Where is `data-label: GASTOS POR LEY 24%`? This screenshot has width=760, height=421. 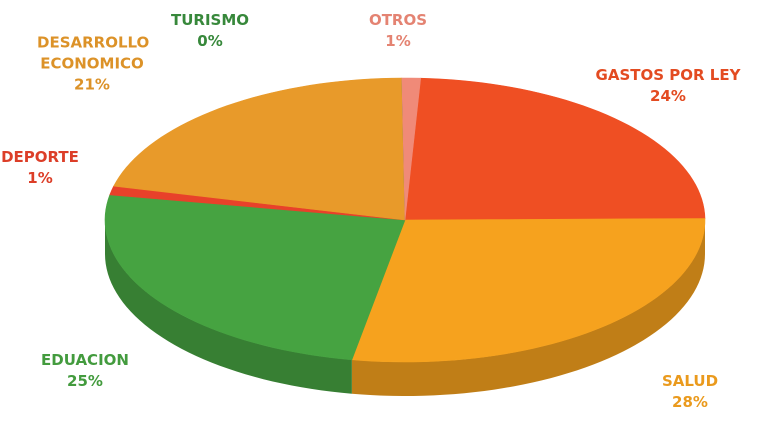 data-label: GASTOS POR LEY 24% is located at coordinates (668, 86).